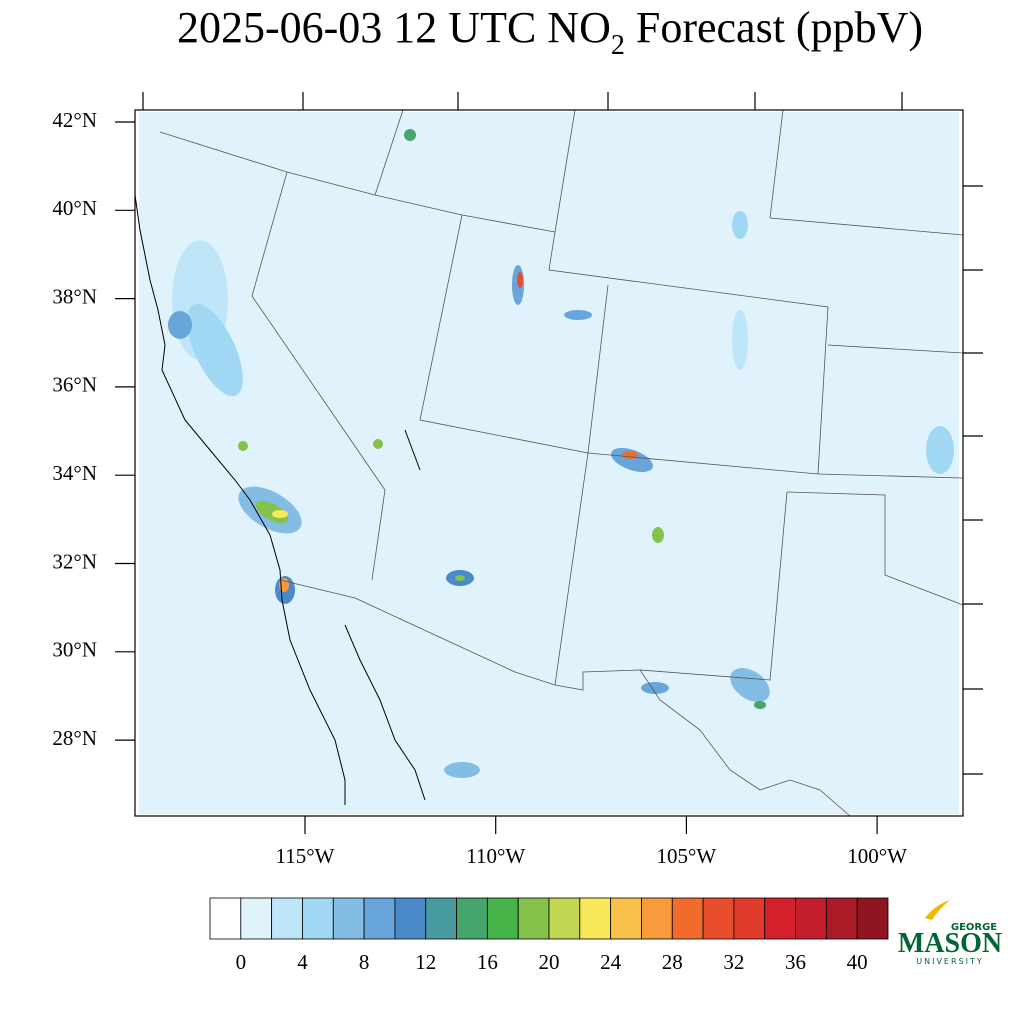 The width and height of the screenshot is (1024, 1024). What do you see at coordinates (672, 962) in the screenshot?
I see `colorbar-label: 28` at bounding box center [672, 962].